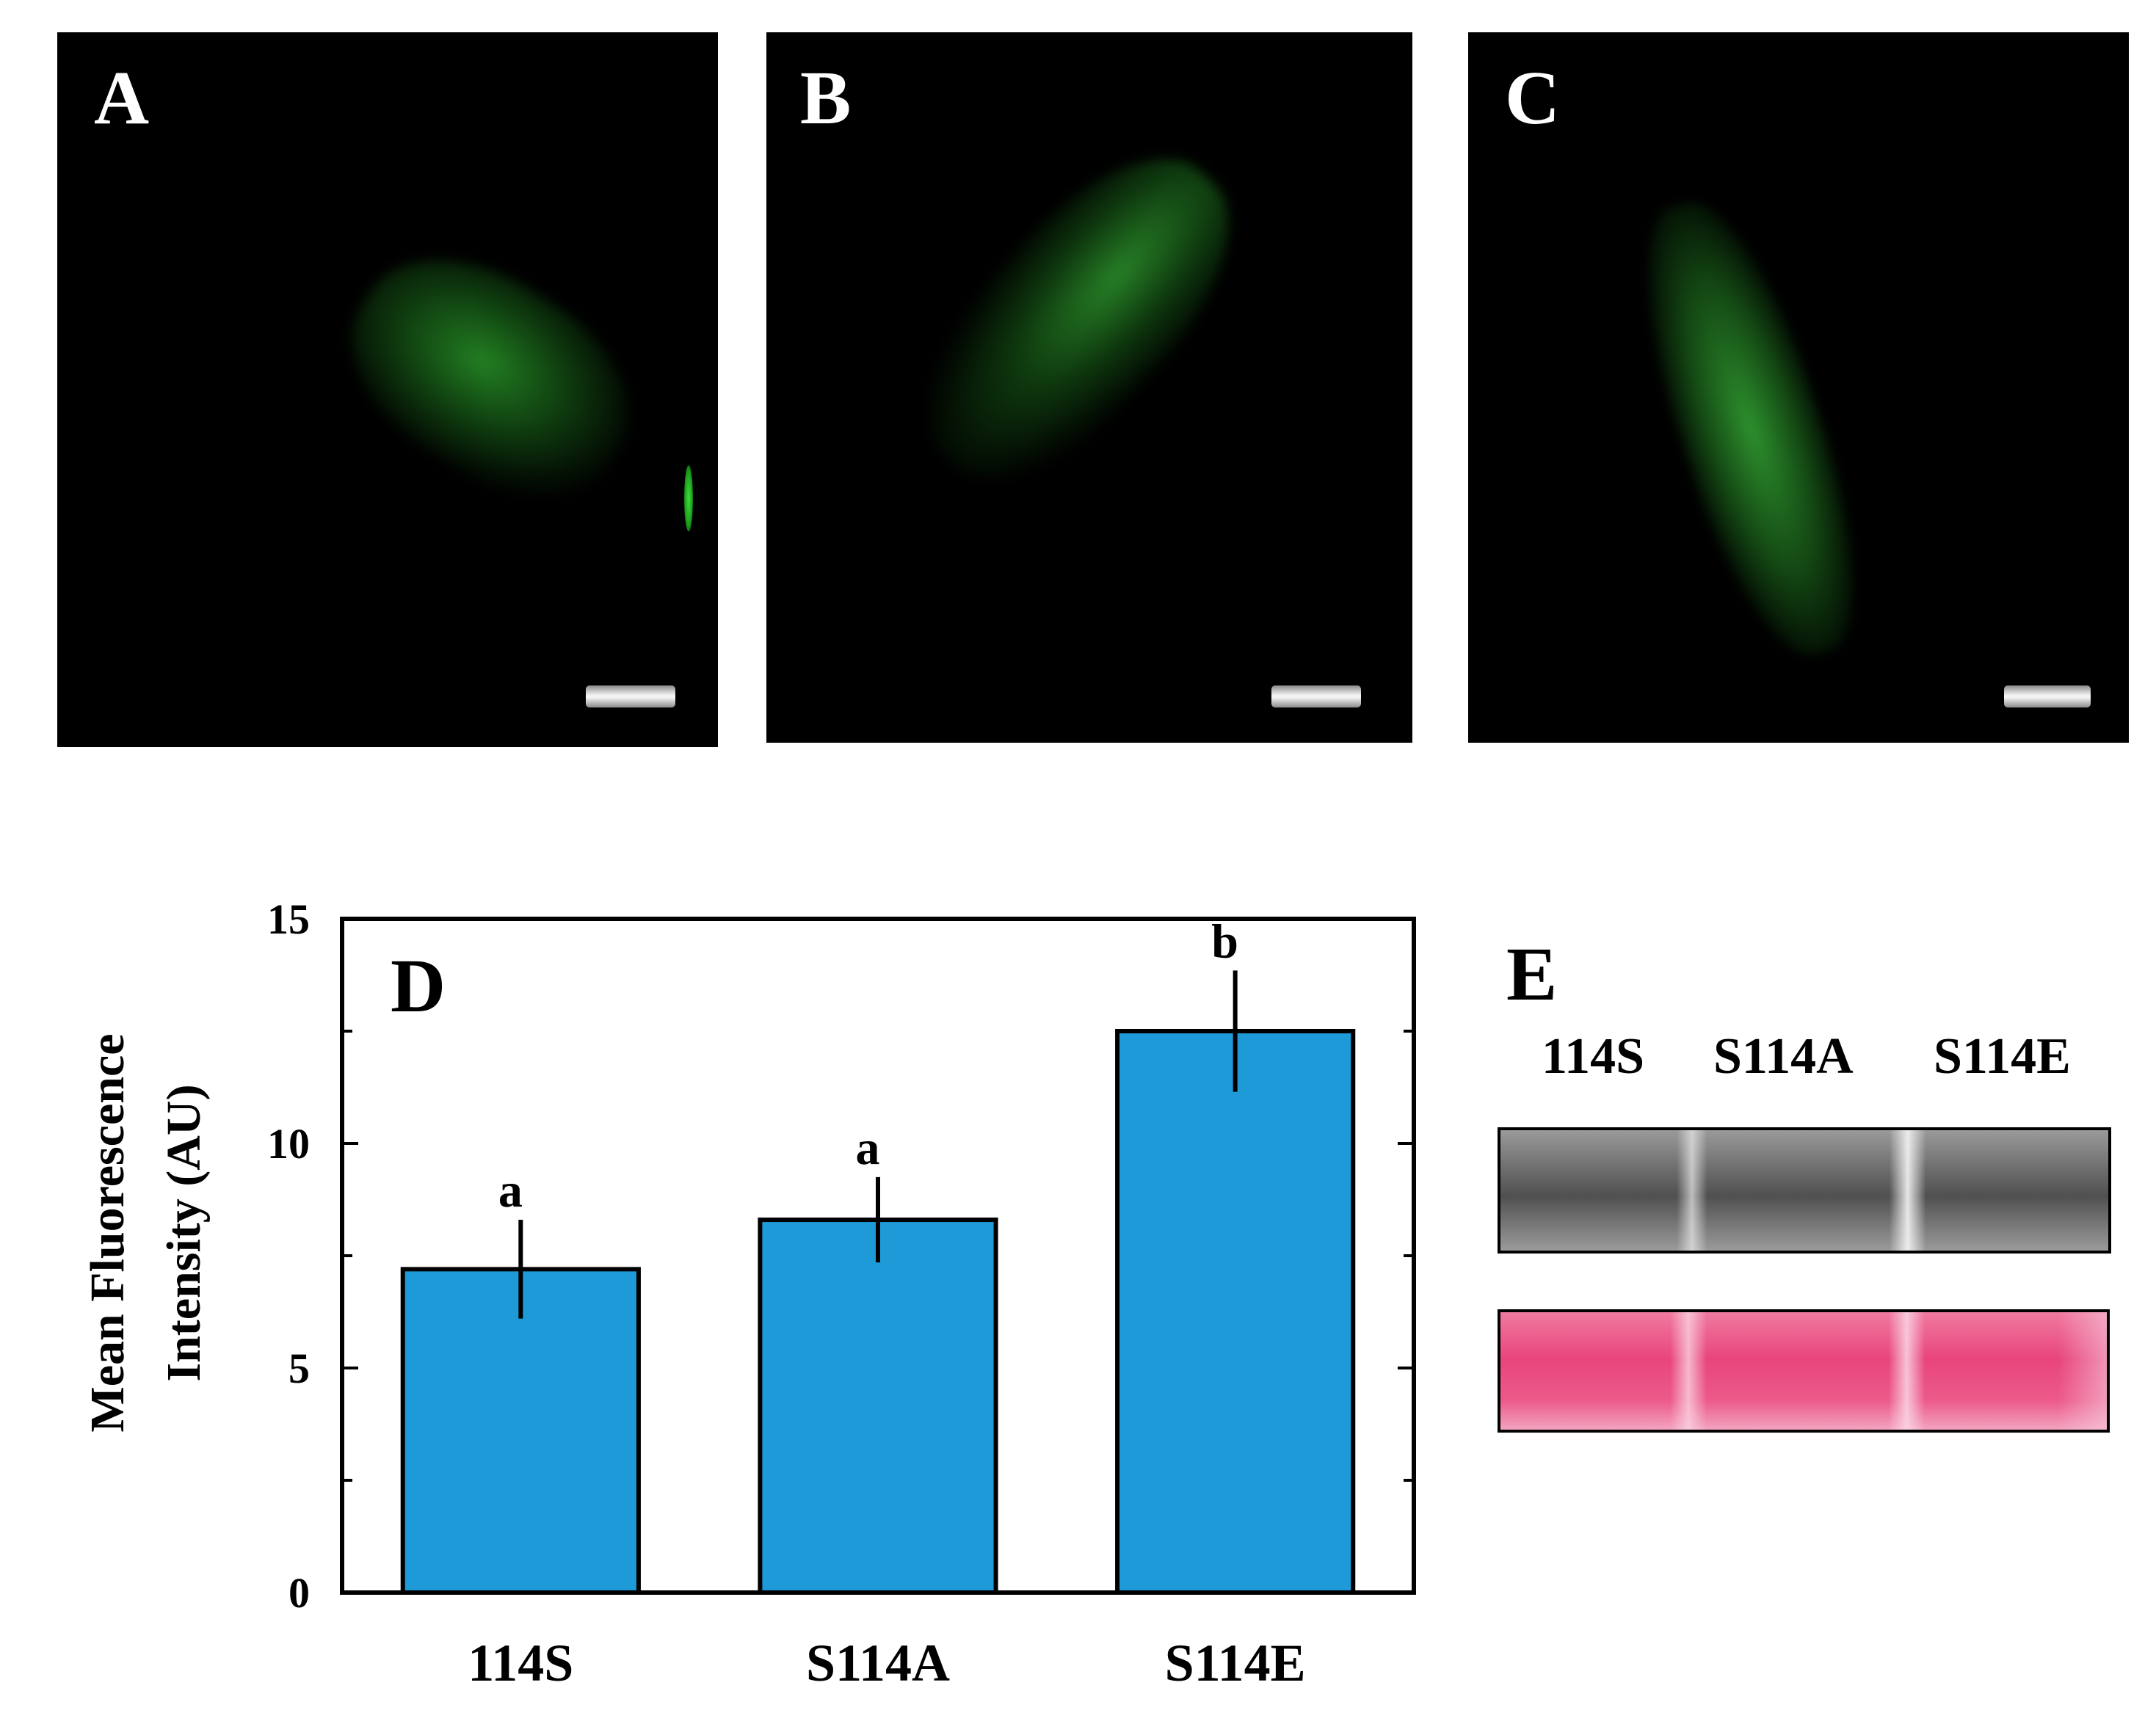 This screenshot has height=1710, width=2156. Describe the element at coordinates (184, 1232) in the screenshot. I see `y-axis-title-line2: Intensity (AU)` at that location.